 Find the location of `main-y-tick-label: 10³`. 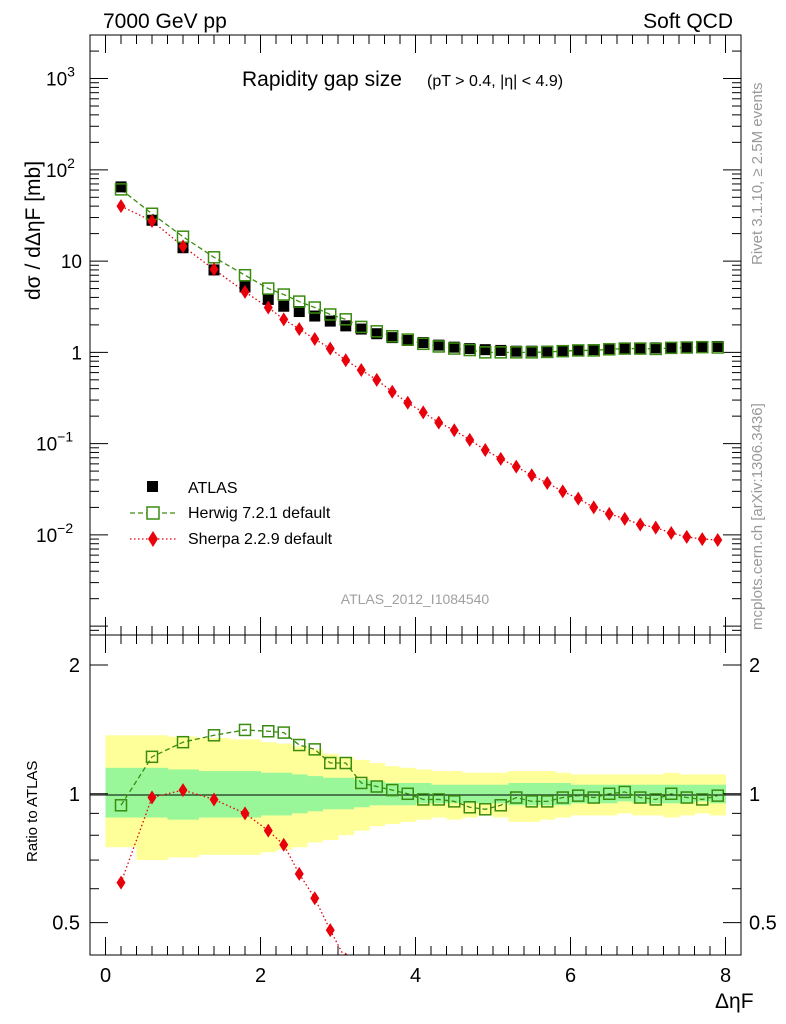

main-y-tick-label: 10³ is located at coordinates (60, 77).